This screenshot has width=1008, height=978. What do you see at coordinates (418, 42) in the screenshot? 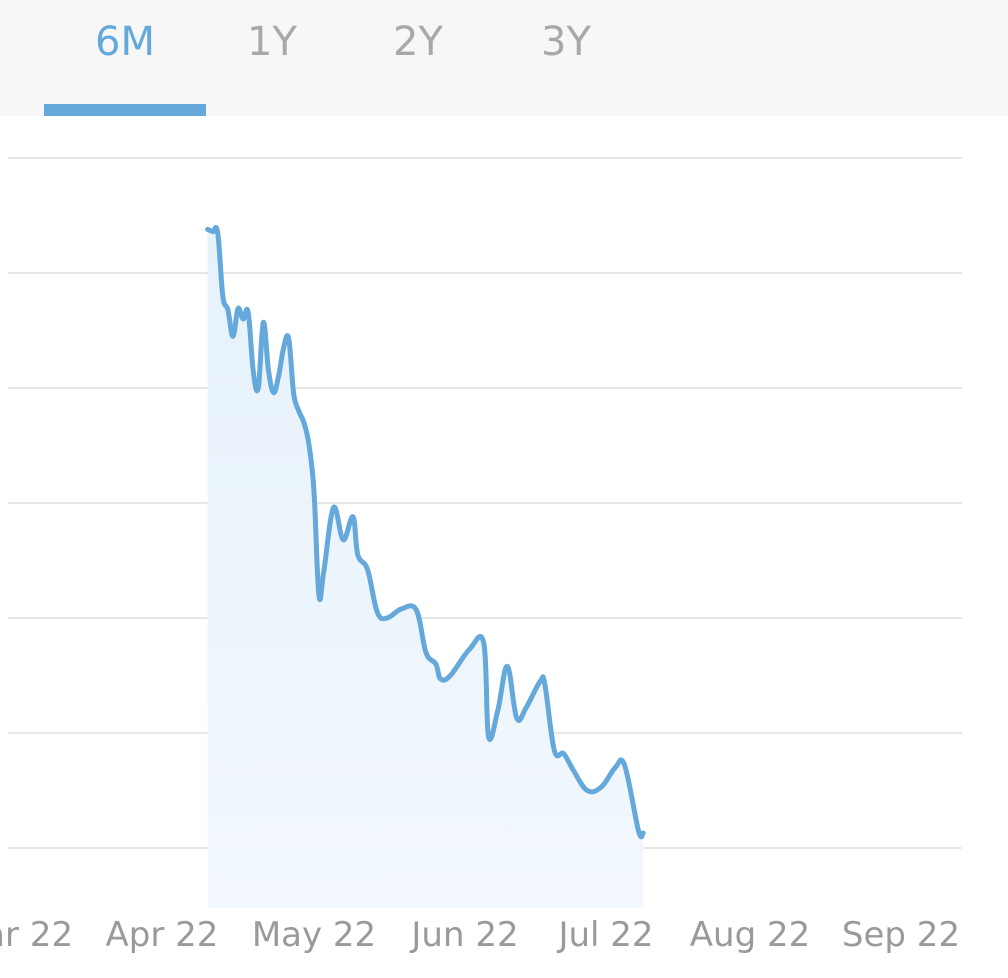
I see `tab-2y: 2Y` at bounding box center [418, 42].